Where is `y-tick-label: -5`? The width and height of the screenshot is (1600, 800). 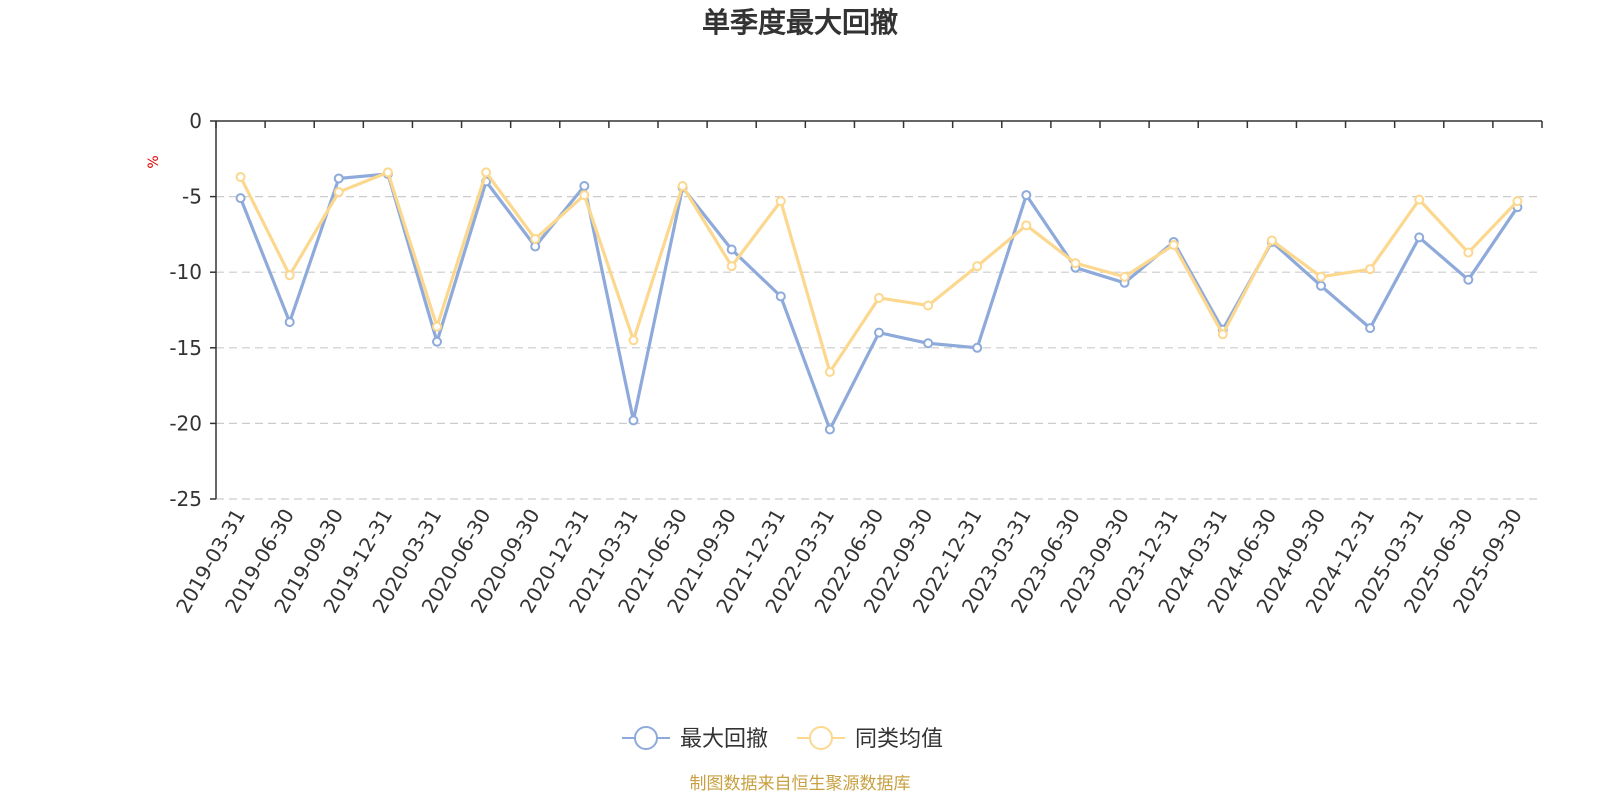
y-tick-label: -5 is located at coordinates (192, 197).